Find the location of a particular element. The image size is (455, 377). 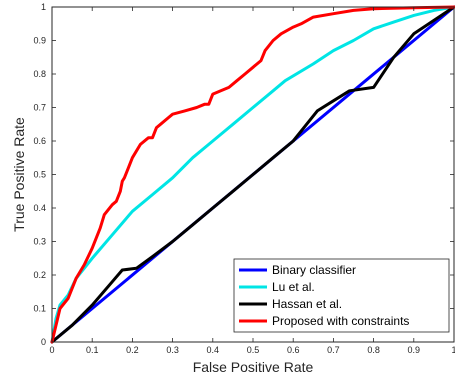

y-tick-label: 0.7 is located at coordinates (39, 108).